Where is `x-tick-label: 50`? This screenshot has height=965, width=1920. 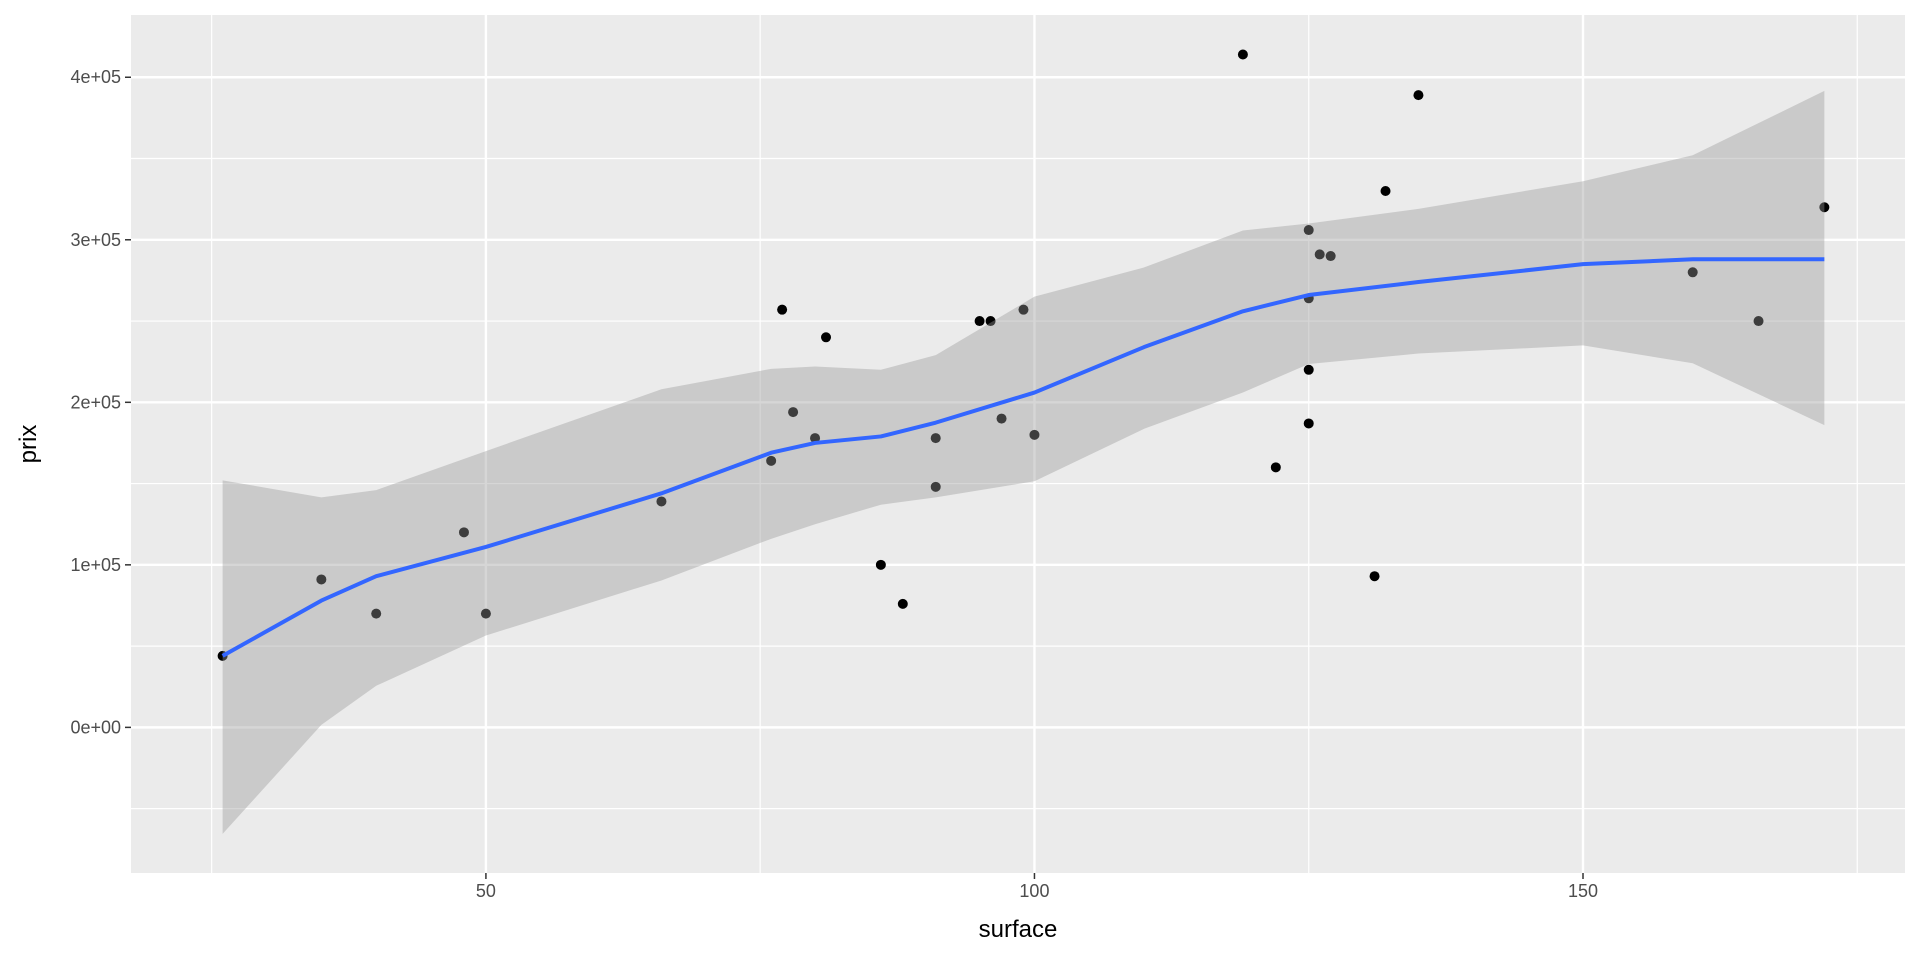 x-tick-label: 50 is located at coordinates (486, 891).